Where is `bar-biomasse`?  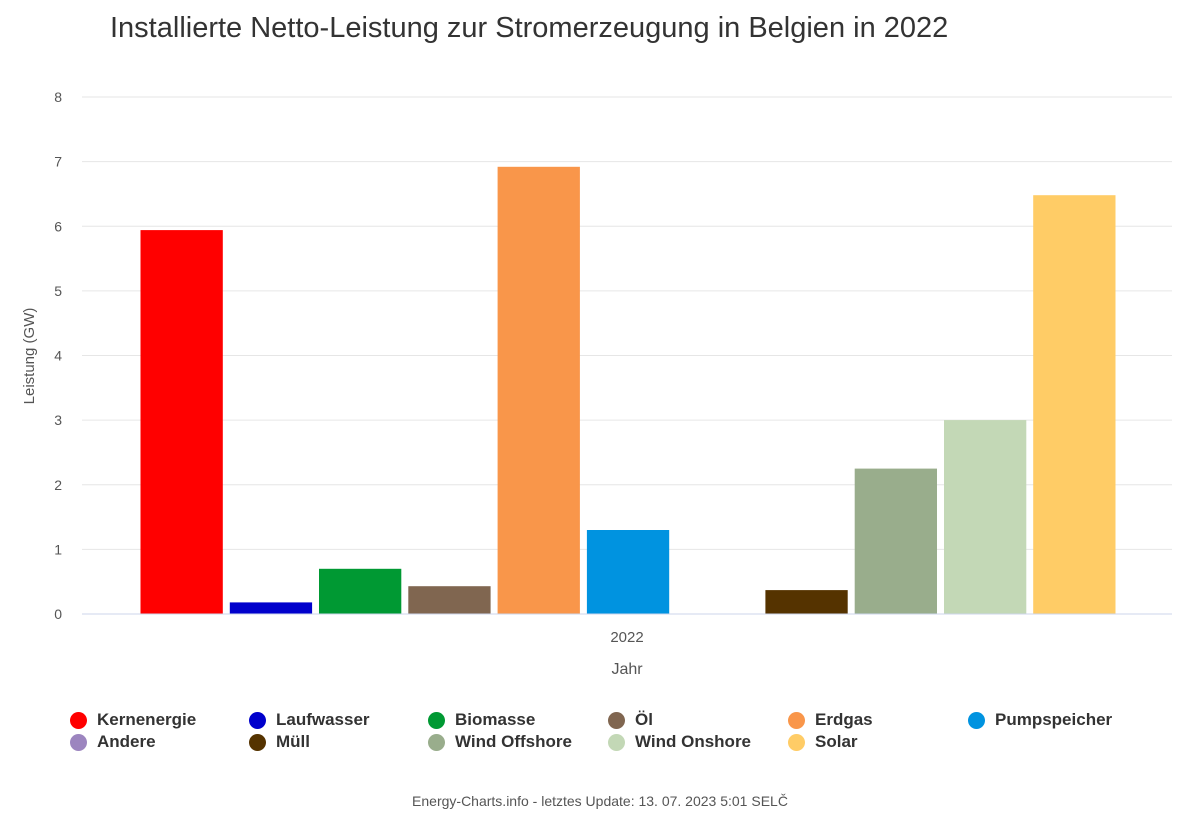 bar-biomasse is located at coordinates (360, 591).